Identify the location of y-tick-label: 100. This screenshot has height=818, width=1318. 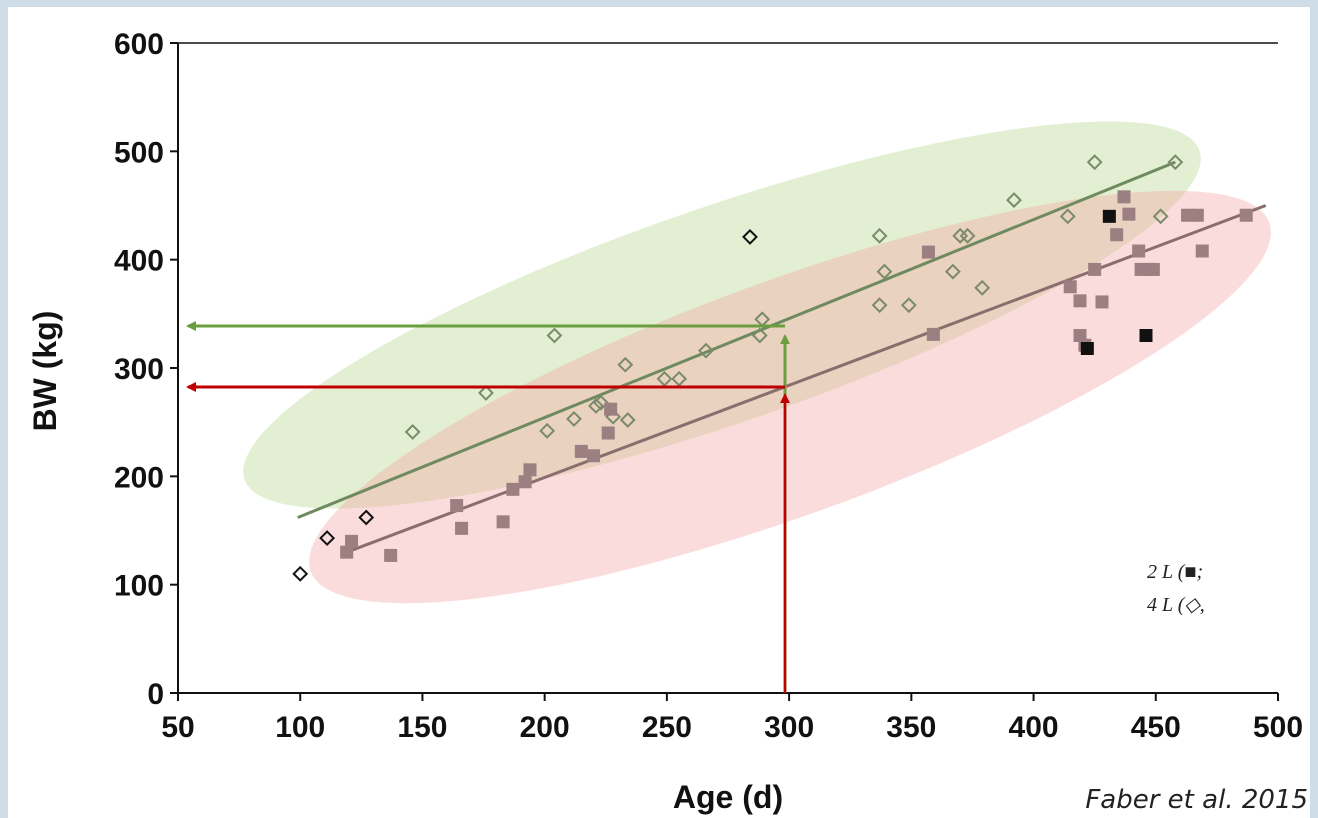
(139, 586).